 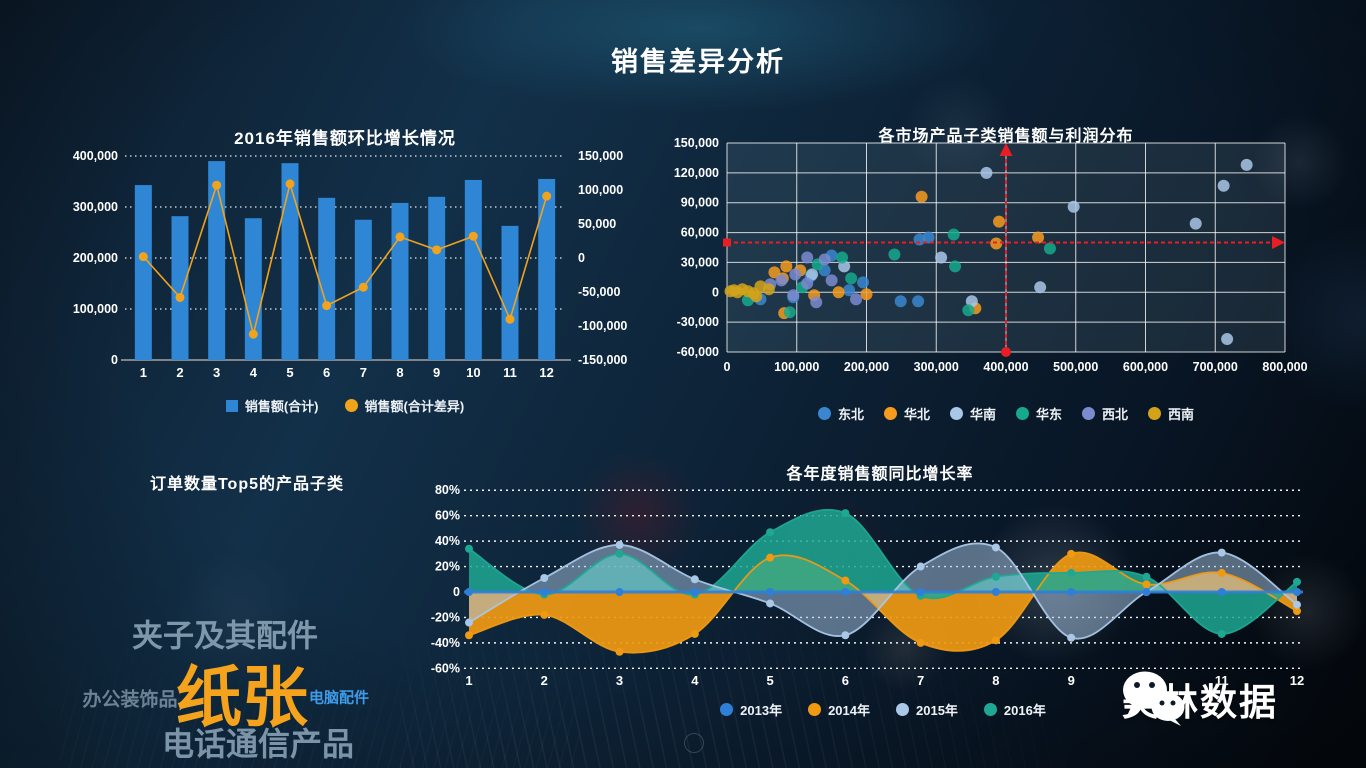 I want to click on wordcloud-word-3: 电脑配件, so click(x=339, y=698).